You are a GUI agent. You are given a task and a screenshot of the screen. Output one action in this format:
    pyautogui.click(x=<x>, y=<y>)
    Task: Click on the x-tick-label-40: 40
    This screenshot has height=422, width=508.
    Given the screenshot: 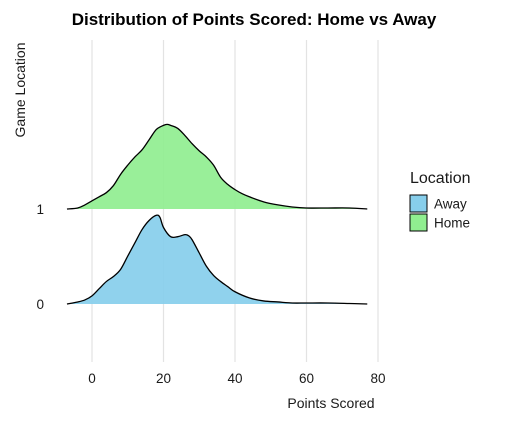 What is the action you would take?
    pyautogui.click(x=234, y=378)
    